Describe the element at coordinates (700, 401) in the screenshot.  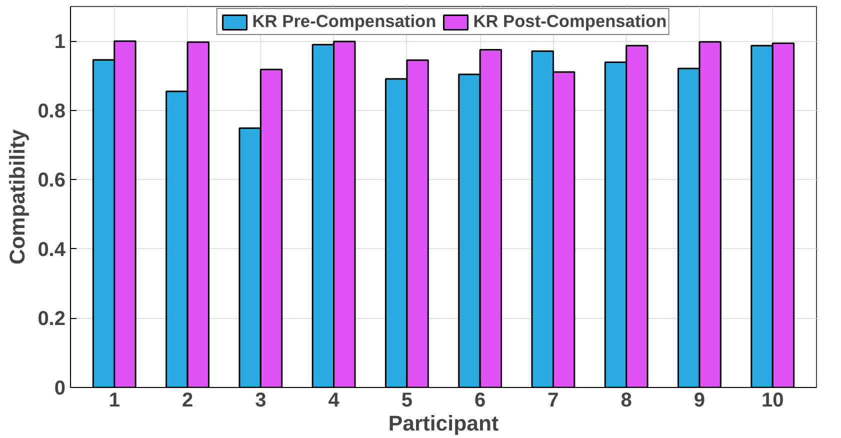
I see `x-tick-label: 9` at that location.